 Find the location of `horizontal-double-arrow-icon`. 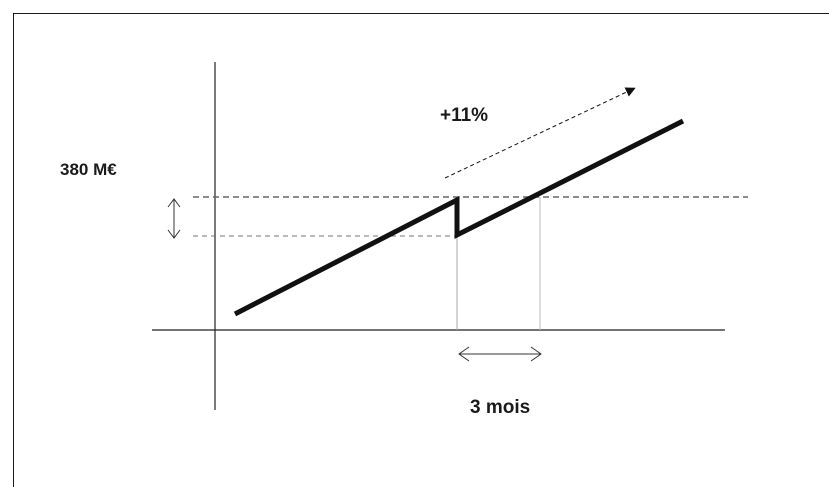

horizontal-double-arrow-icon is located at coordinates (500, 354).